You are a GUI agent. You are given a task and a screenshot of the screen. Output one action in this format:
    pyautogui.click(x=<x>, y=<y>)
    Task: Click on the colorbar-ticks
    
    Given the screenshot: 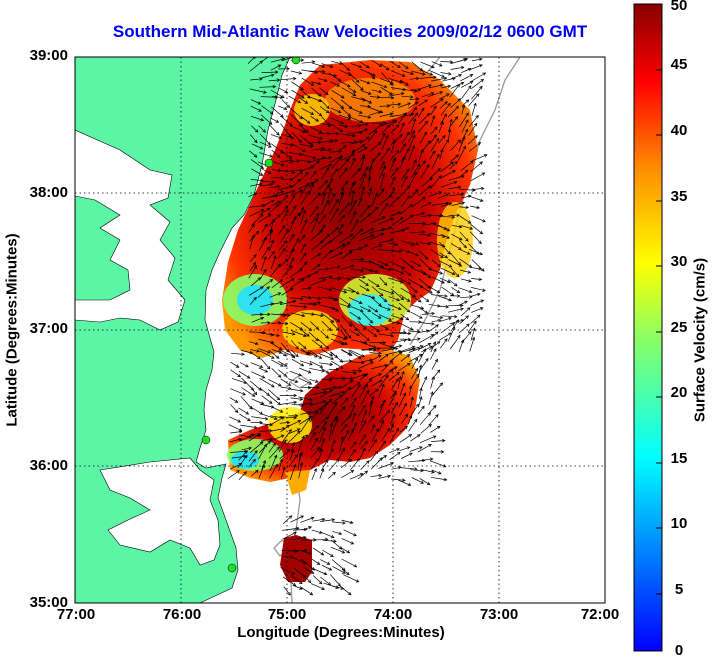 What is the action you would take?
    pyautogui.click(x=659, y=332)
    